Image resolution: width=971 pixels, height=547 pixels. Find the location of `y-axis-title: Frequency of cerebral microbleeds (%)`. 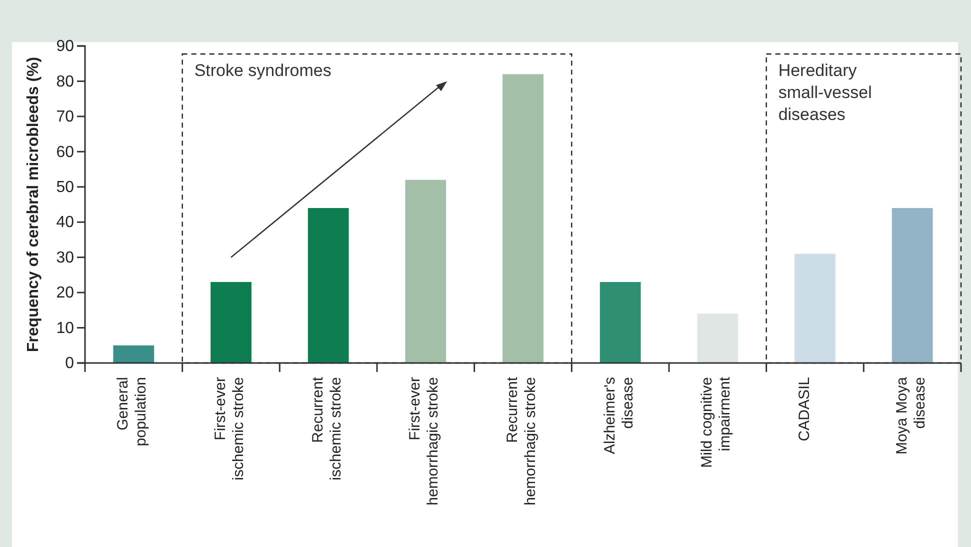

y-axis-title: Frequency of cerebral microbleeds (%) is located at coordinates (33, 204).